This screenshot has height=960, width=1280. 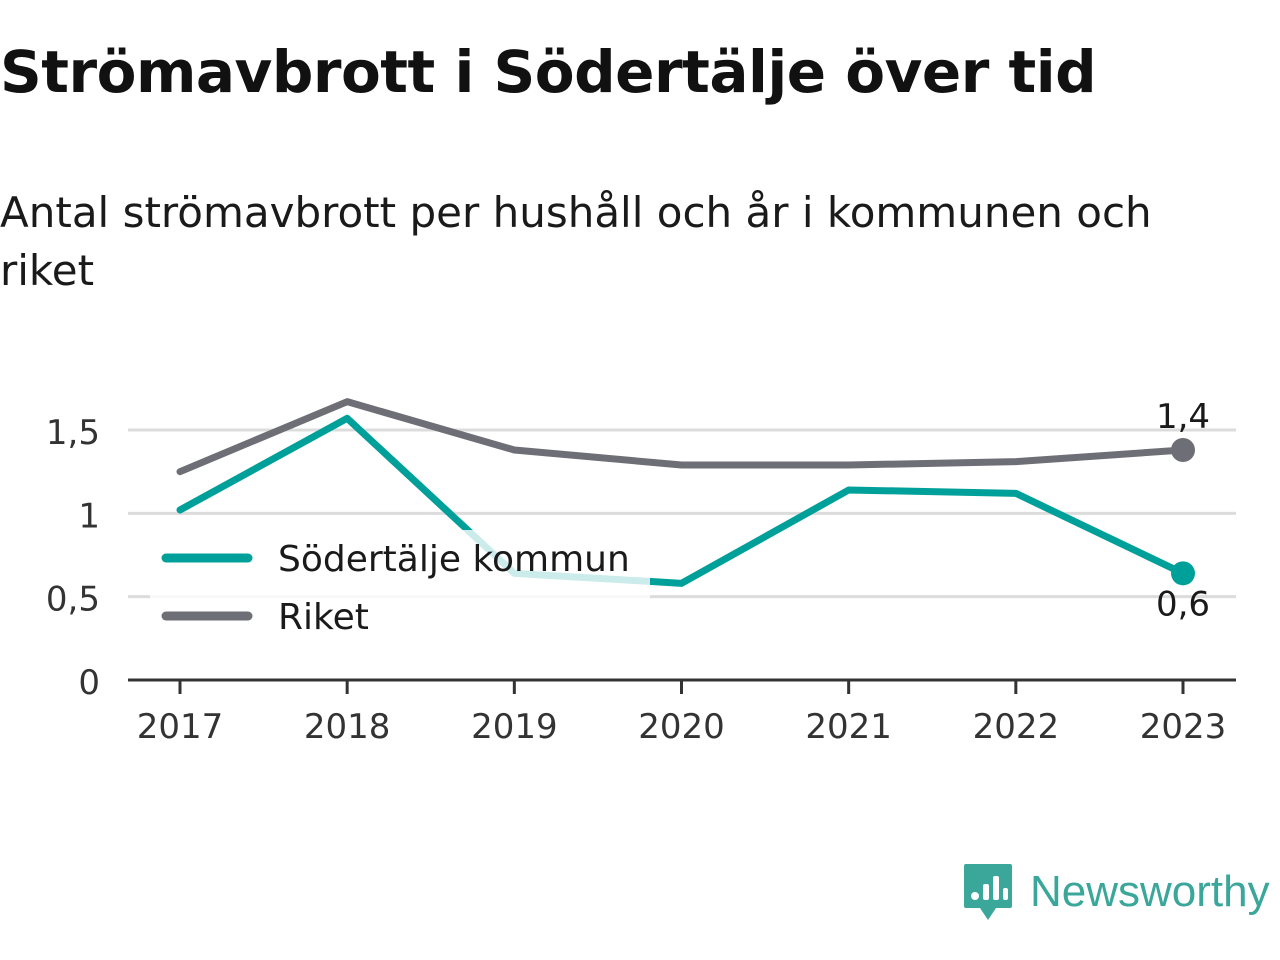 What do you see at coordinates (548, 72) in the screenshot?
I see `chart-title: Strömavbrott i Södertälje över tid` at bounding box center [548, 72].